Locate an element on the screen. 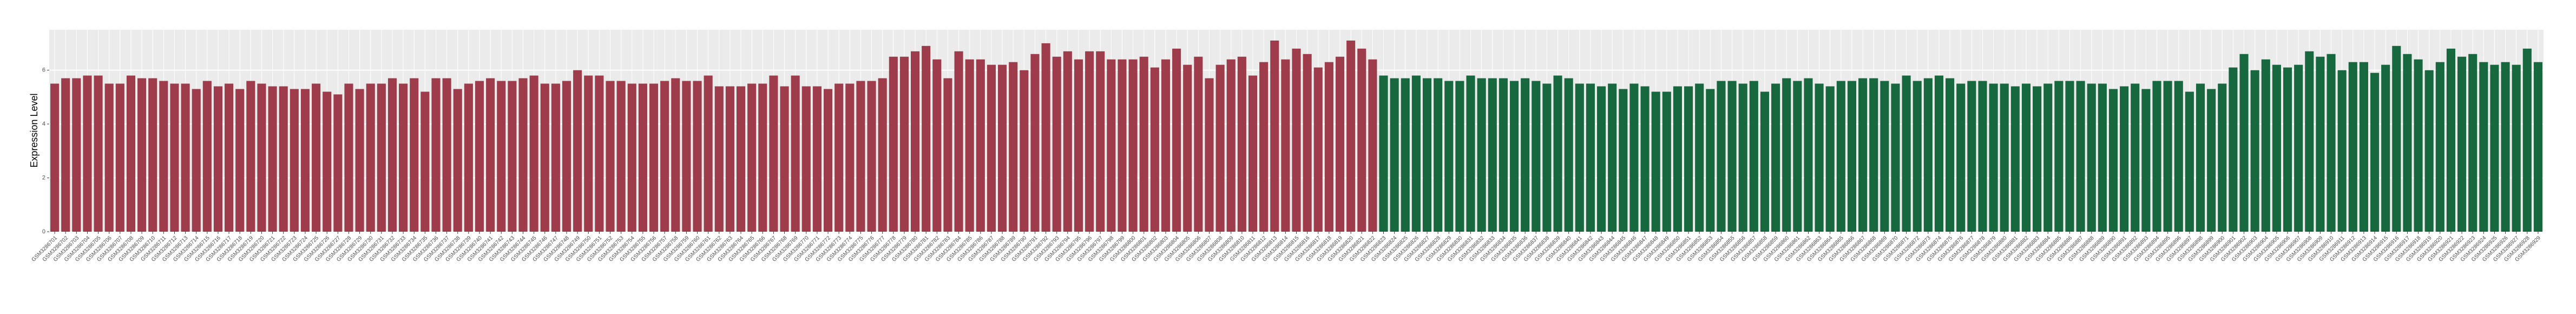 The height and width of the screenshot is (314, 2576). y-tick-label: 4 is located at coordinates (43, 124).